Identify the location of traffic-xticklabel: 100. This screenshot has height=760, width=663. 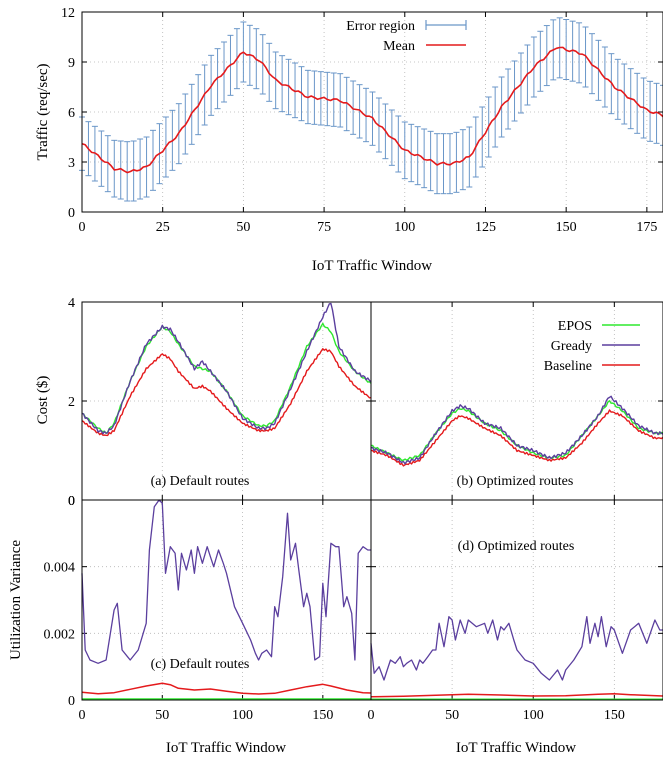
(404, 227).